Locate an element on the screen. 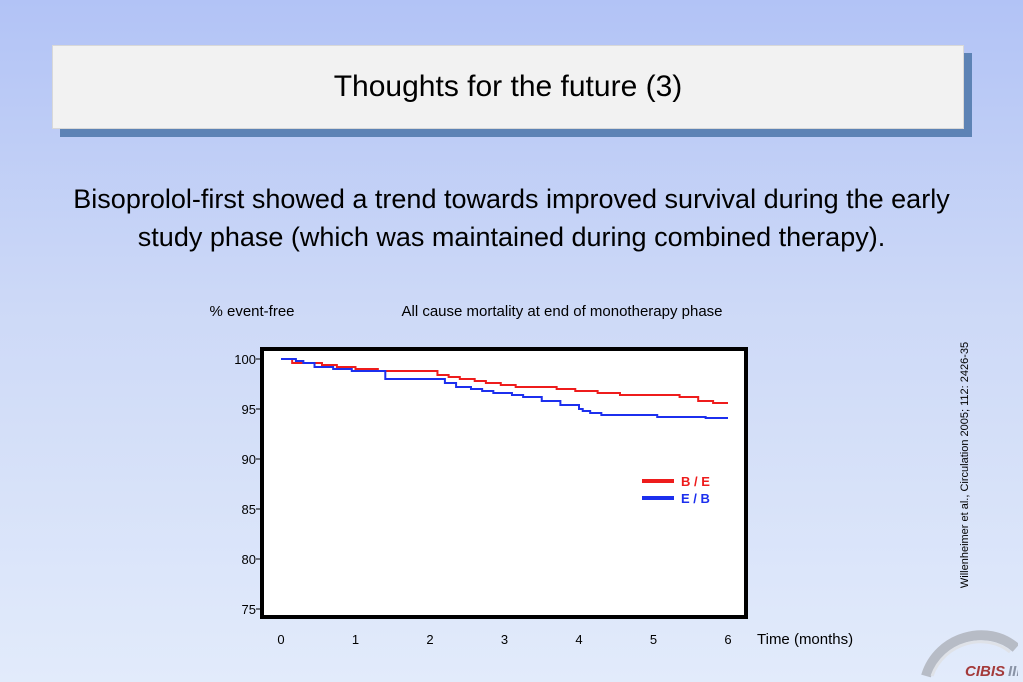  svg-text: CIBIS is located at coordinates (985, 671).